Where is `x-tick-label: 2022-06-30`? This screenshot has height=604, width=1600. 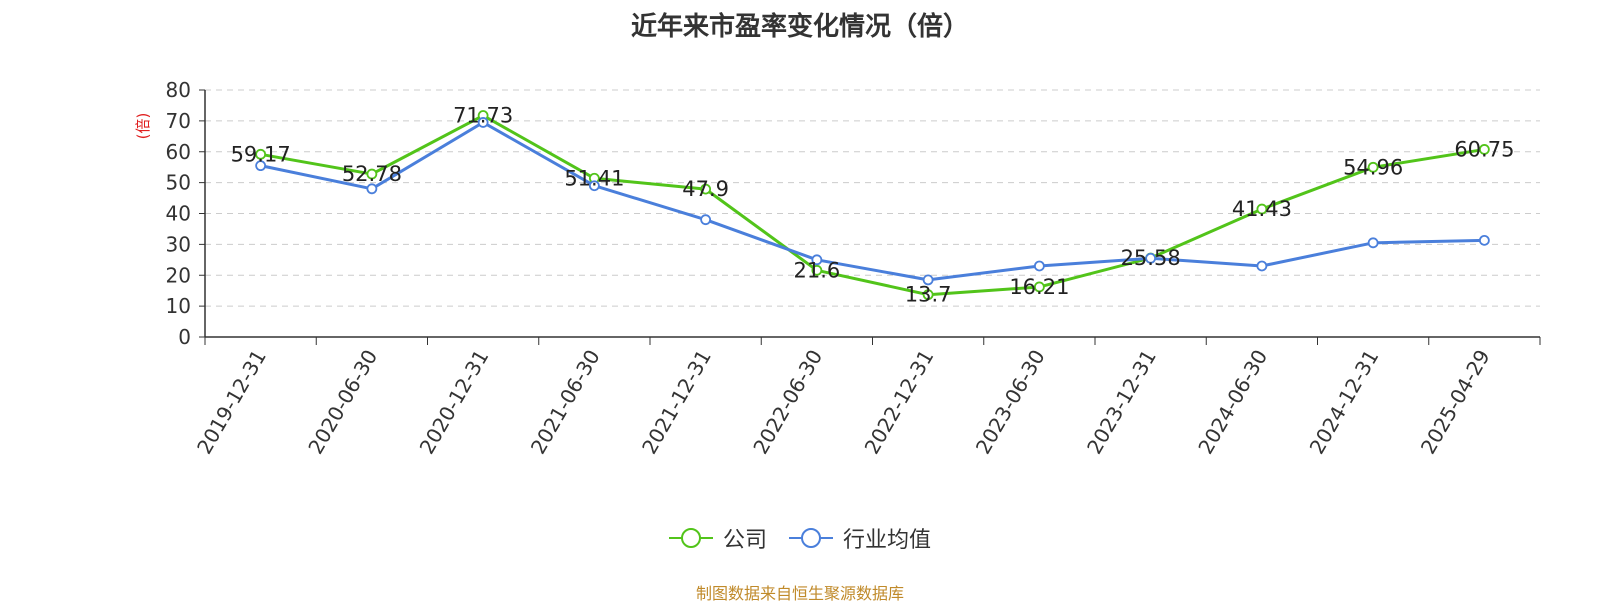
x-tick-label: 2022-06-30 is located at coordinates (787, 402).